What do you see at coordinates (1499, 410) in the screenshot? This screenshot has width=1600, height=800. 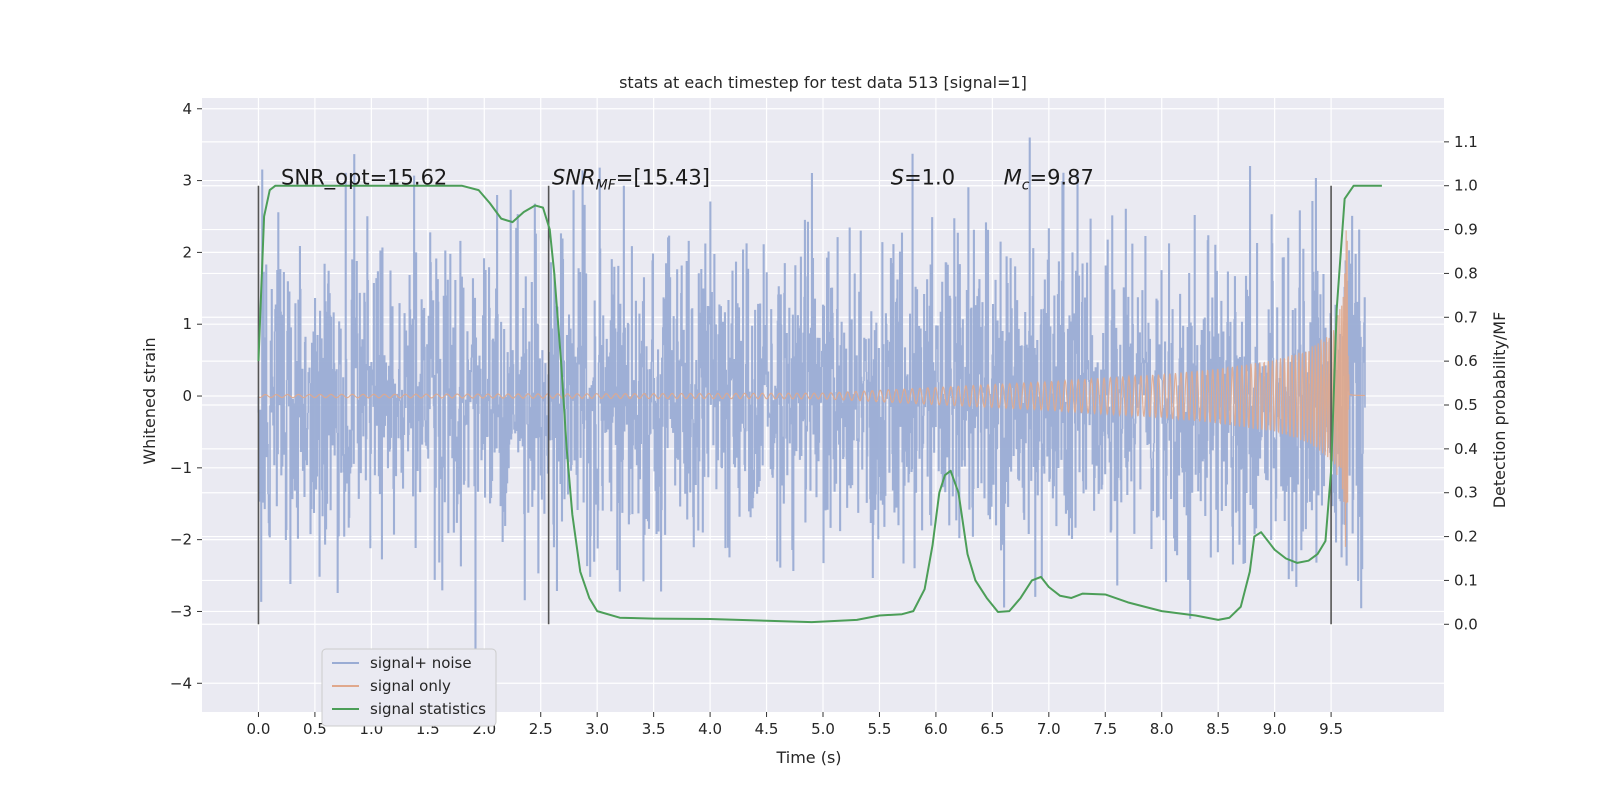 I see `y-right-axis-label: Detection probability/MF` at bounding box center [1499, 410].